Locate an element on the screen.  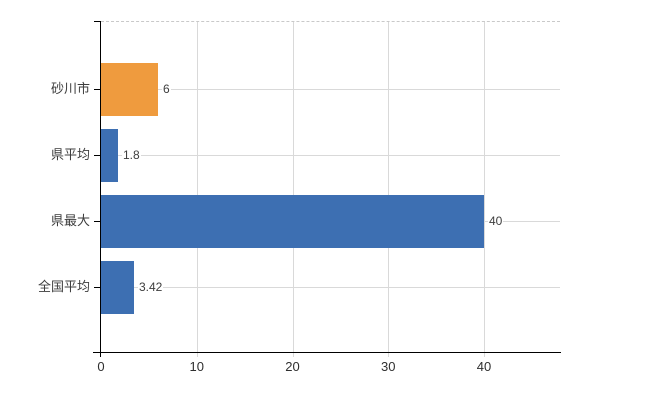
category-label: 県平均 is located at coordinates (70, 154).